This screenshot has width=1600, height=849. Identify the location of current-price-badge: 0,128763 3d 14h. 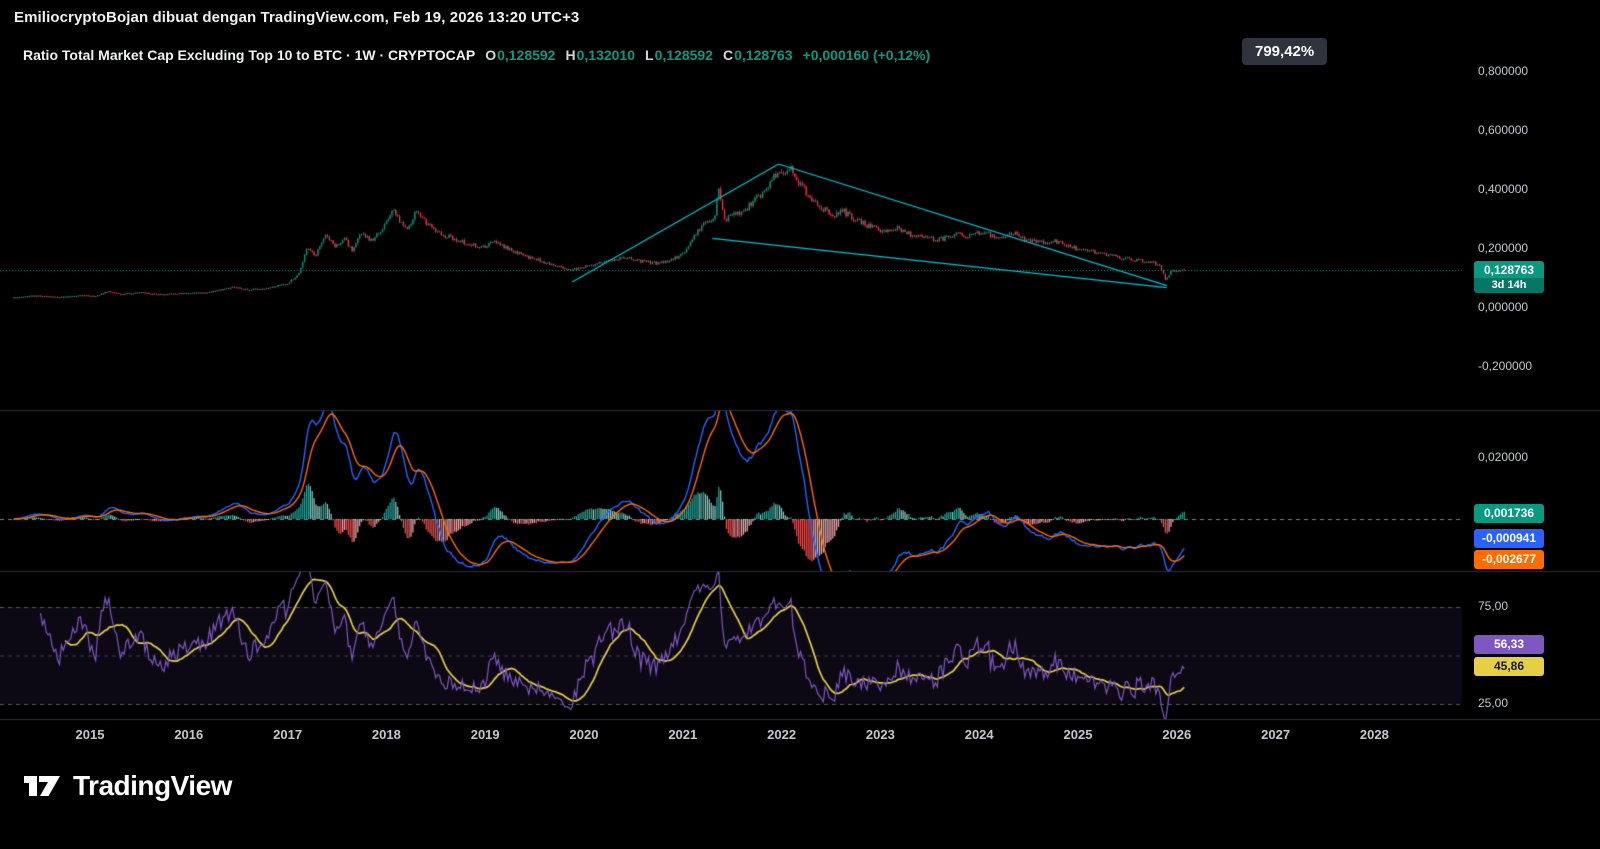
(1509, 277).